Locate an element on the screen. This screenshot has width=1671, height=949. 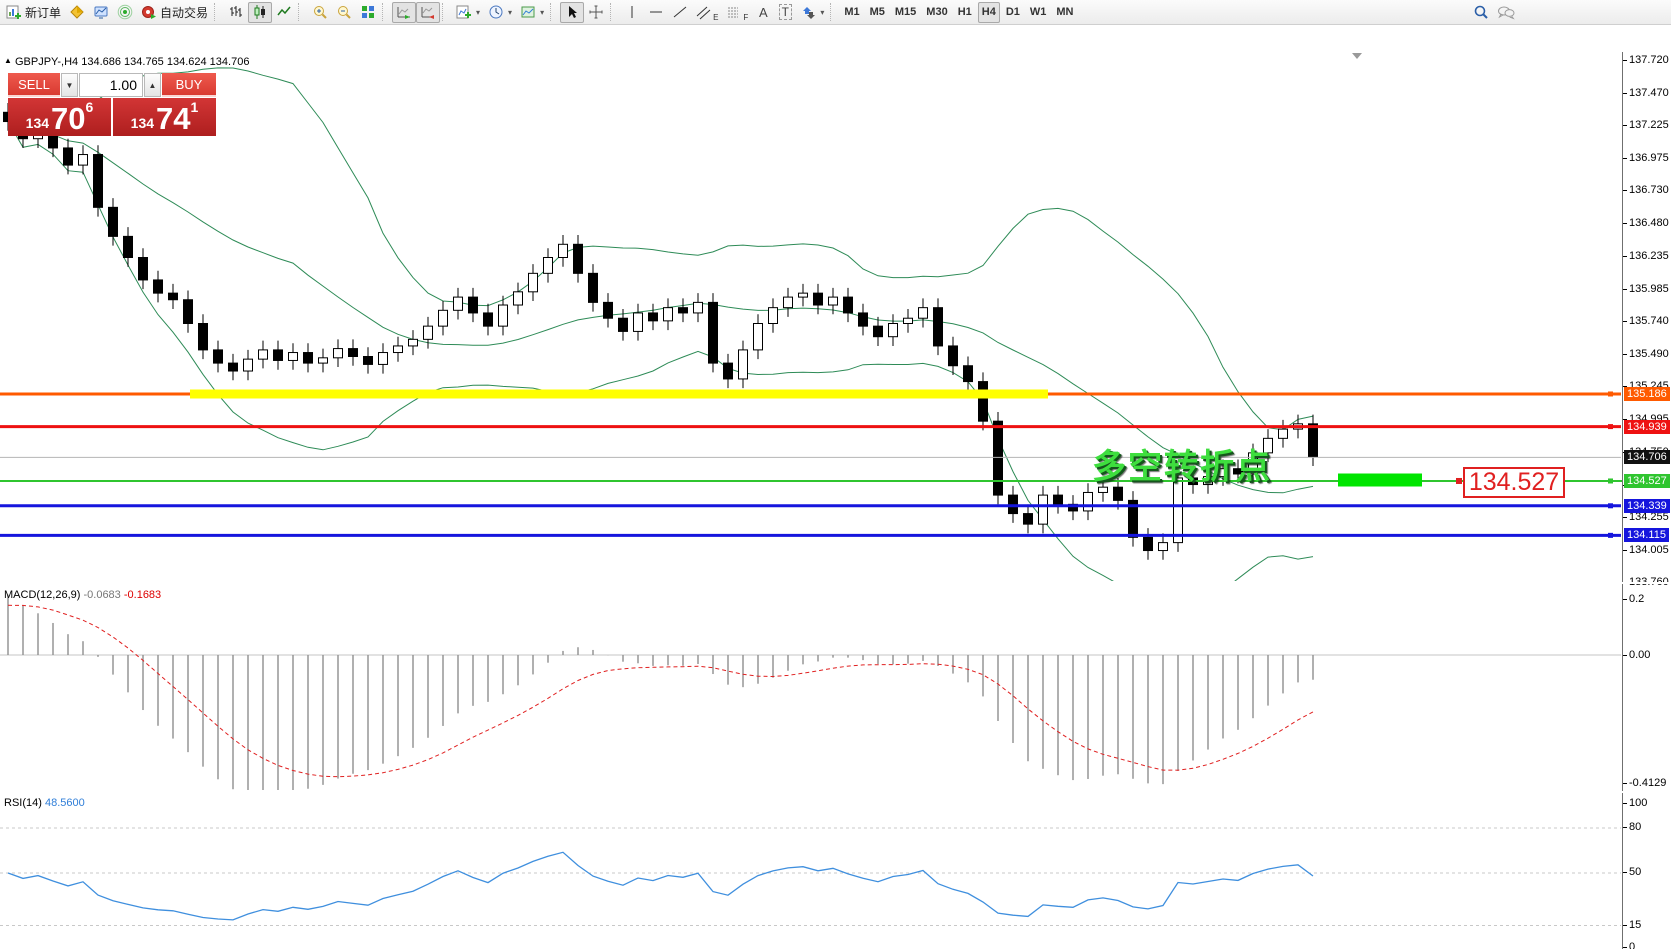
chart-shift-marker-icon is located at coordinates (1357, 56).